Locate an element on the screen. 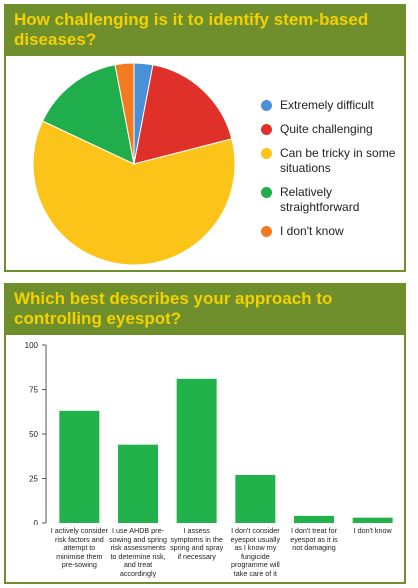  y-tick-label: 50 is located at coordinates (33, 434).